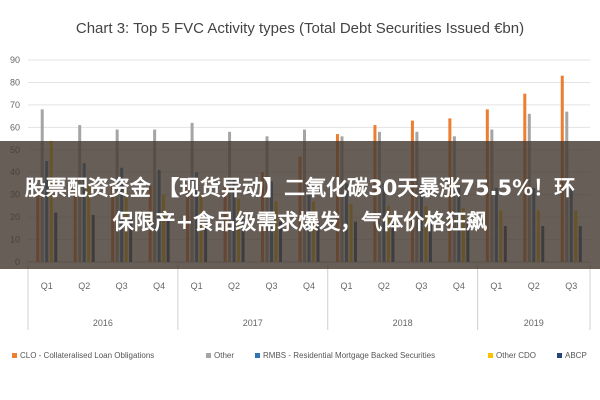  I want to click on legend-label: Other, so click(224, 355).